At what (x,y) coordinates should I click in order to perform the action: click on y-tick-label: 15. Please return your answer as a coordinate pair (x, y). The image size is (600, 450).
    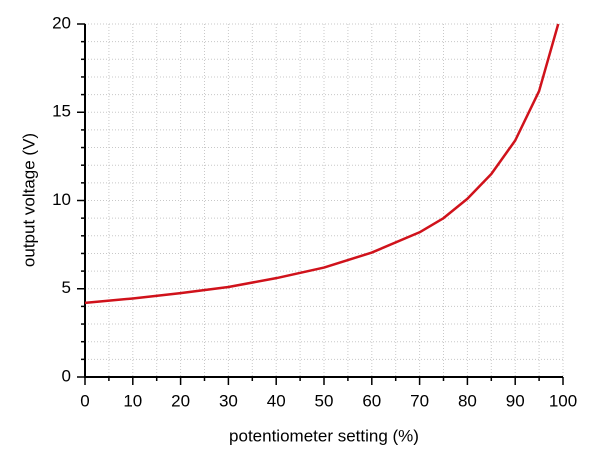
    Looking at the image, I should click on (61, 111).